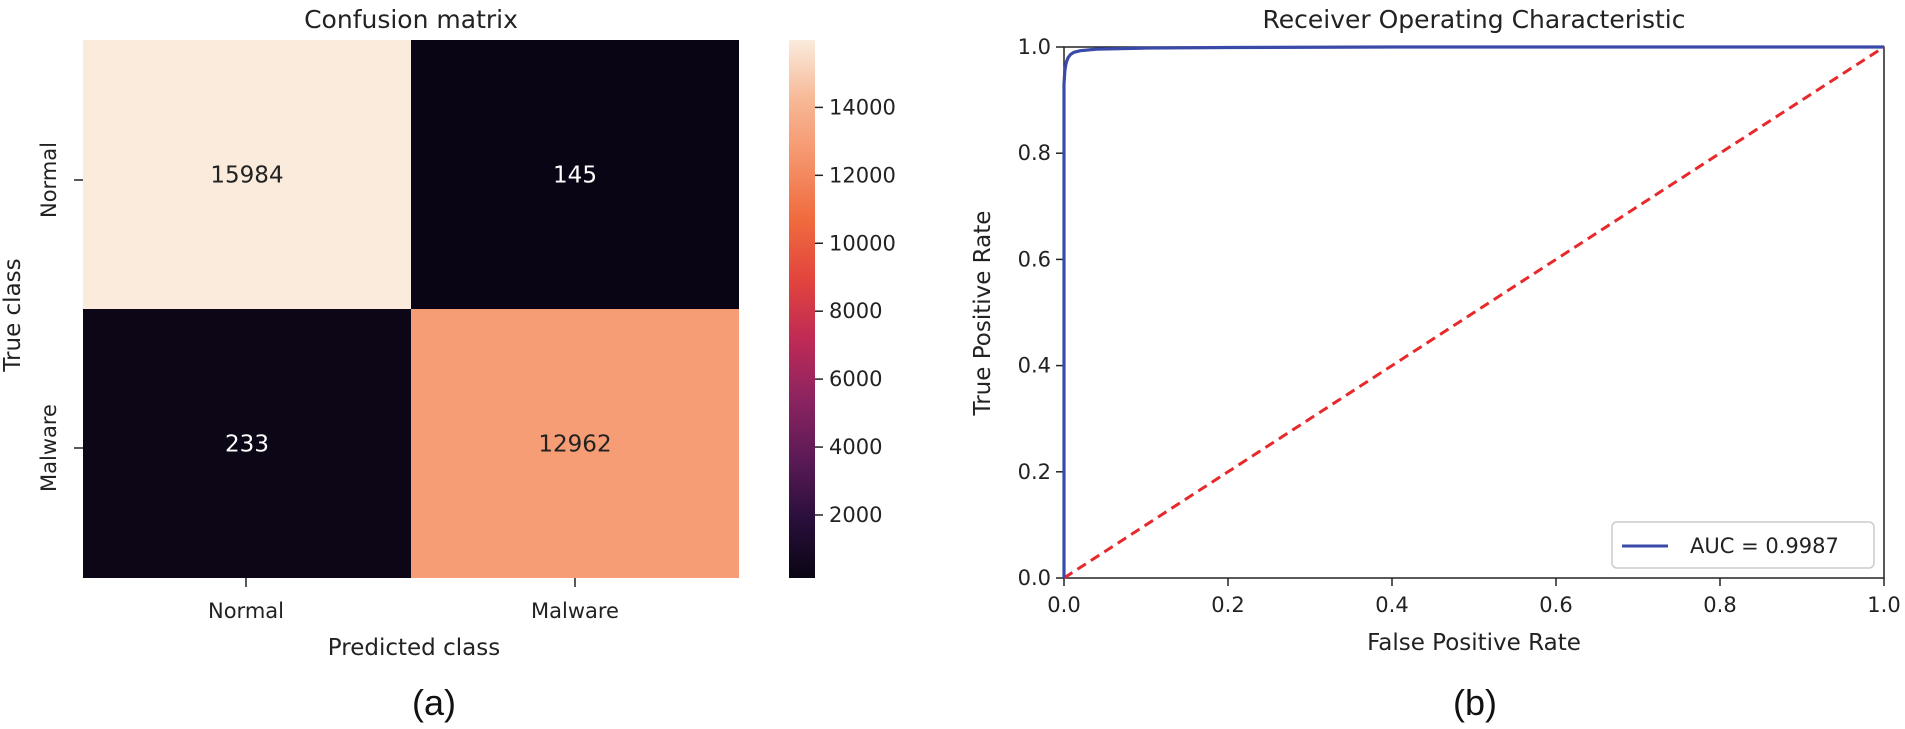  What do you see at coordinates (1883, 605) in the screenshot?
I see `roc-xtick-label: 1.0` at bounding box center [1883, 605].